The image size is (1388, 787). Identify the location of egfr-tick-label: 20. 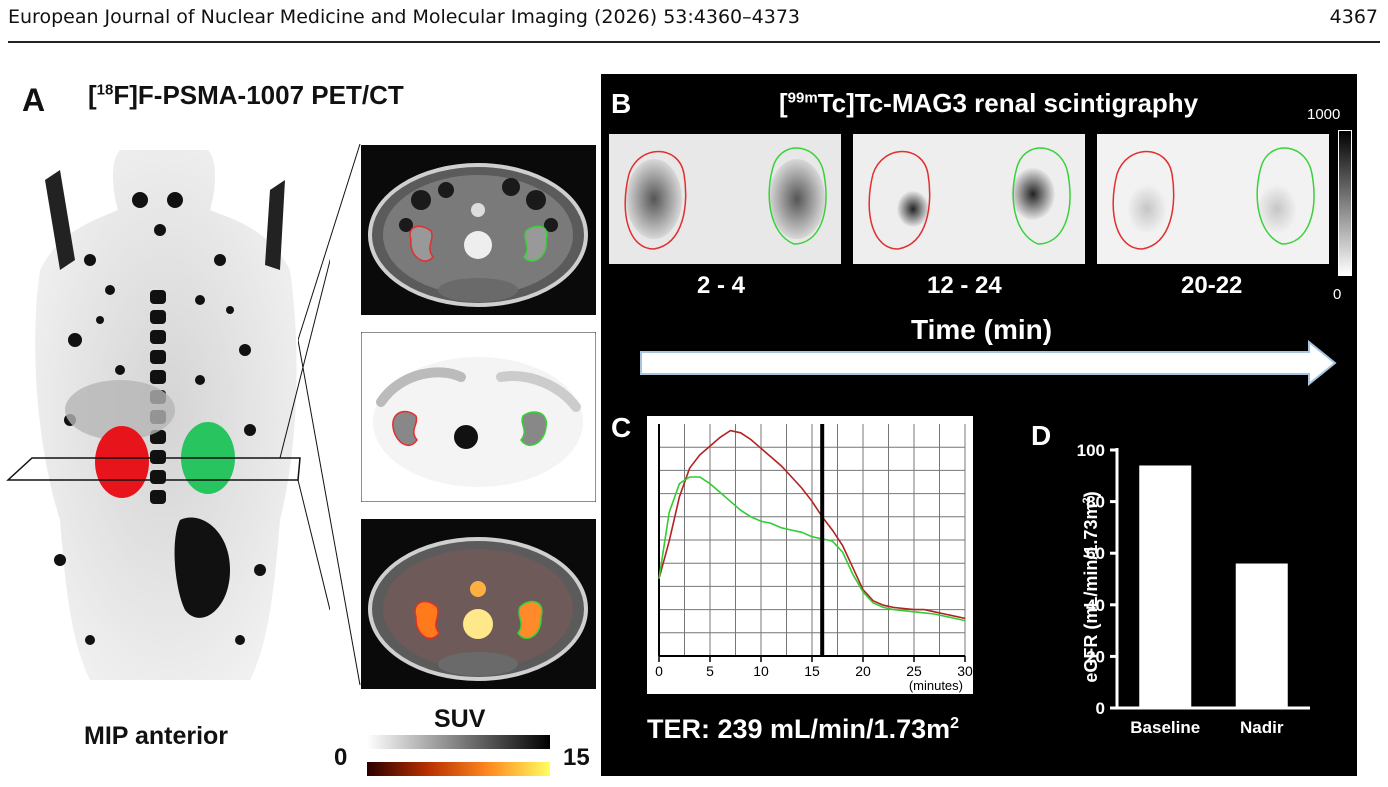
(1095, 656).